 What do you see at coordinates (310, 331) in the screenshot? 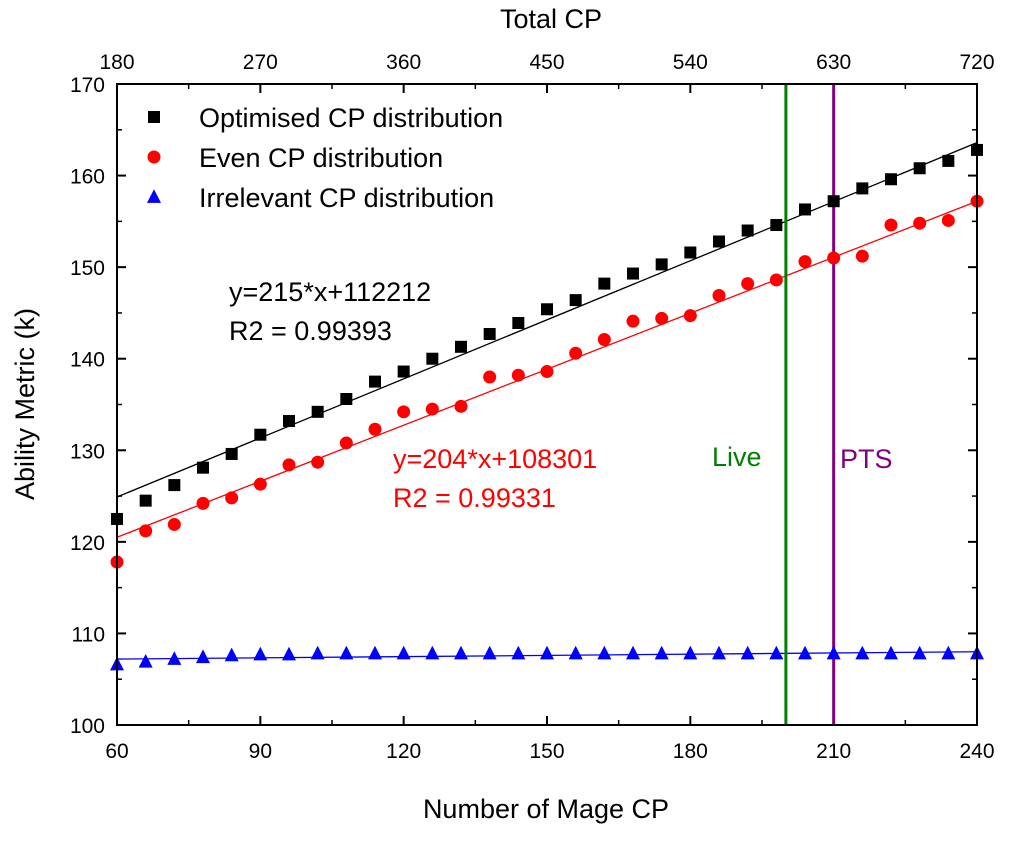
I see `optimised-fit-r2: R2 = 0.99393` at bounding box center [310, 331].